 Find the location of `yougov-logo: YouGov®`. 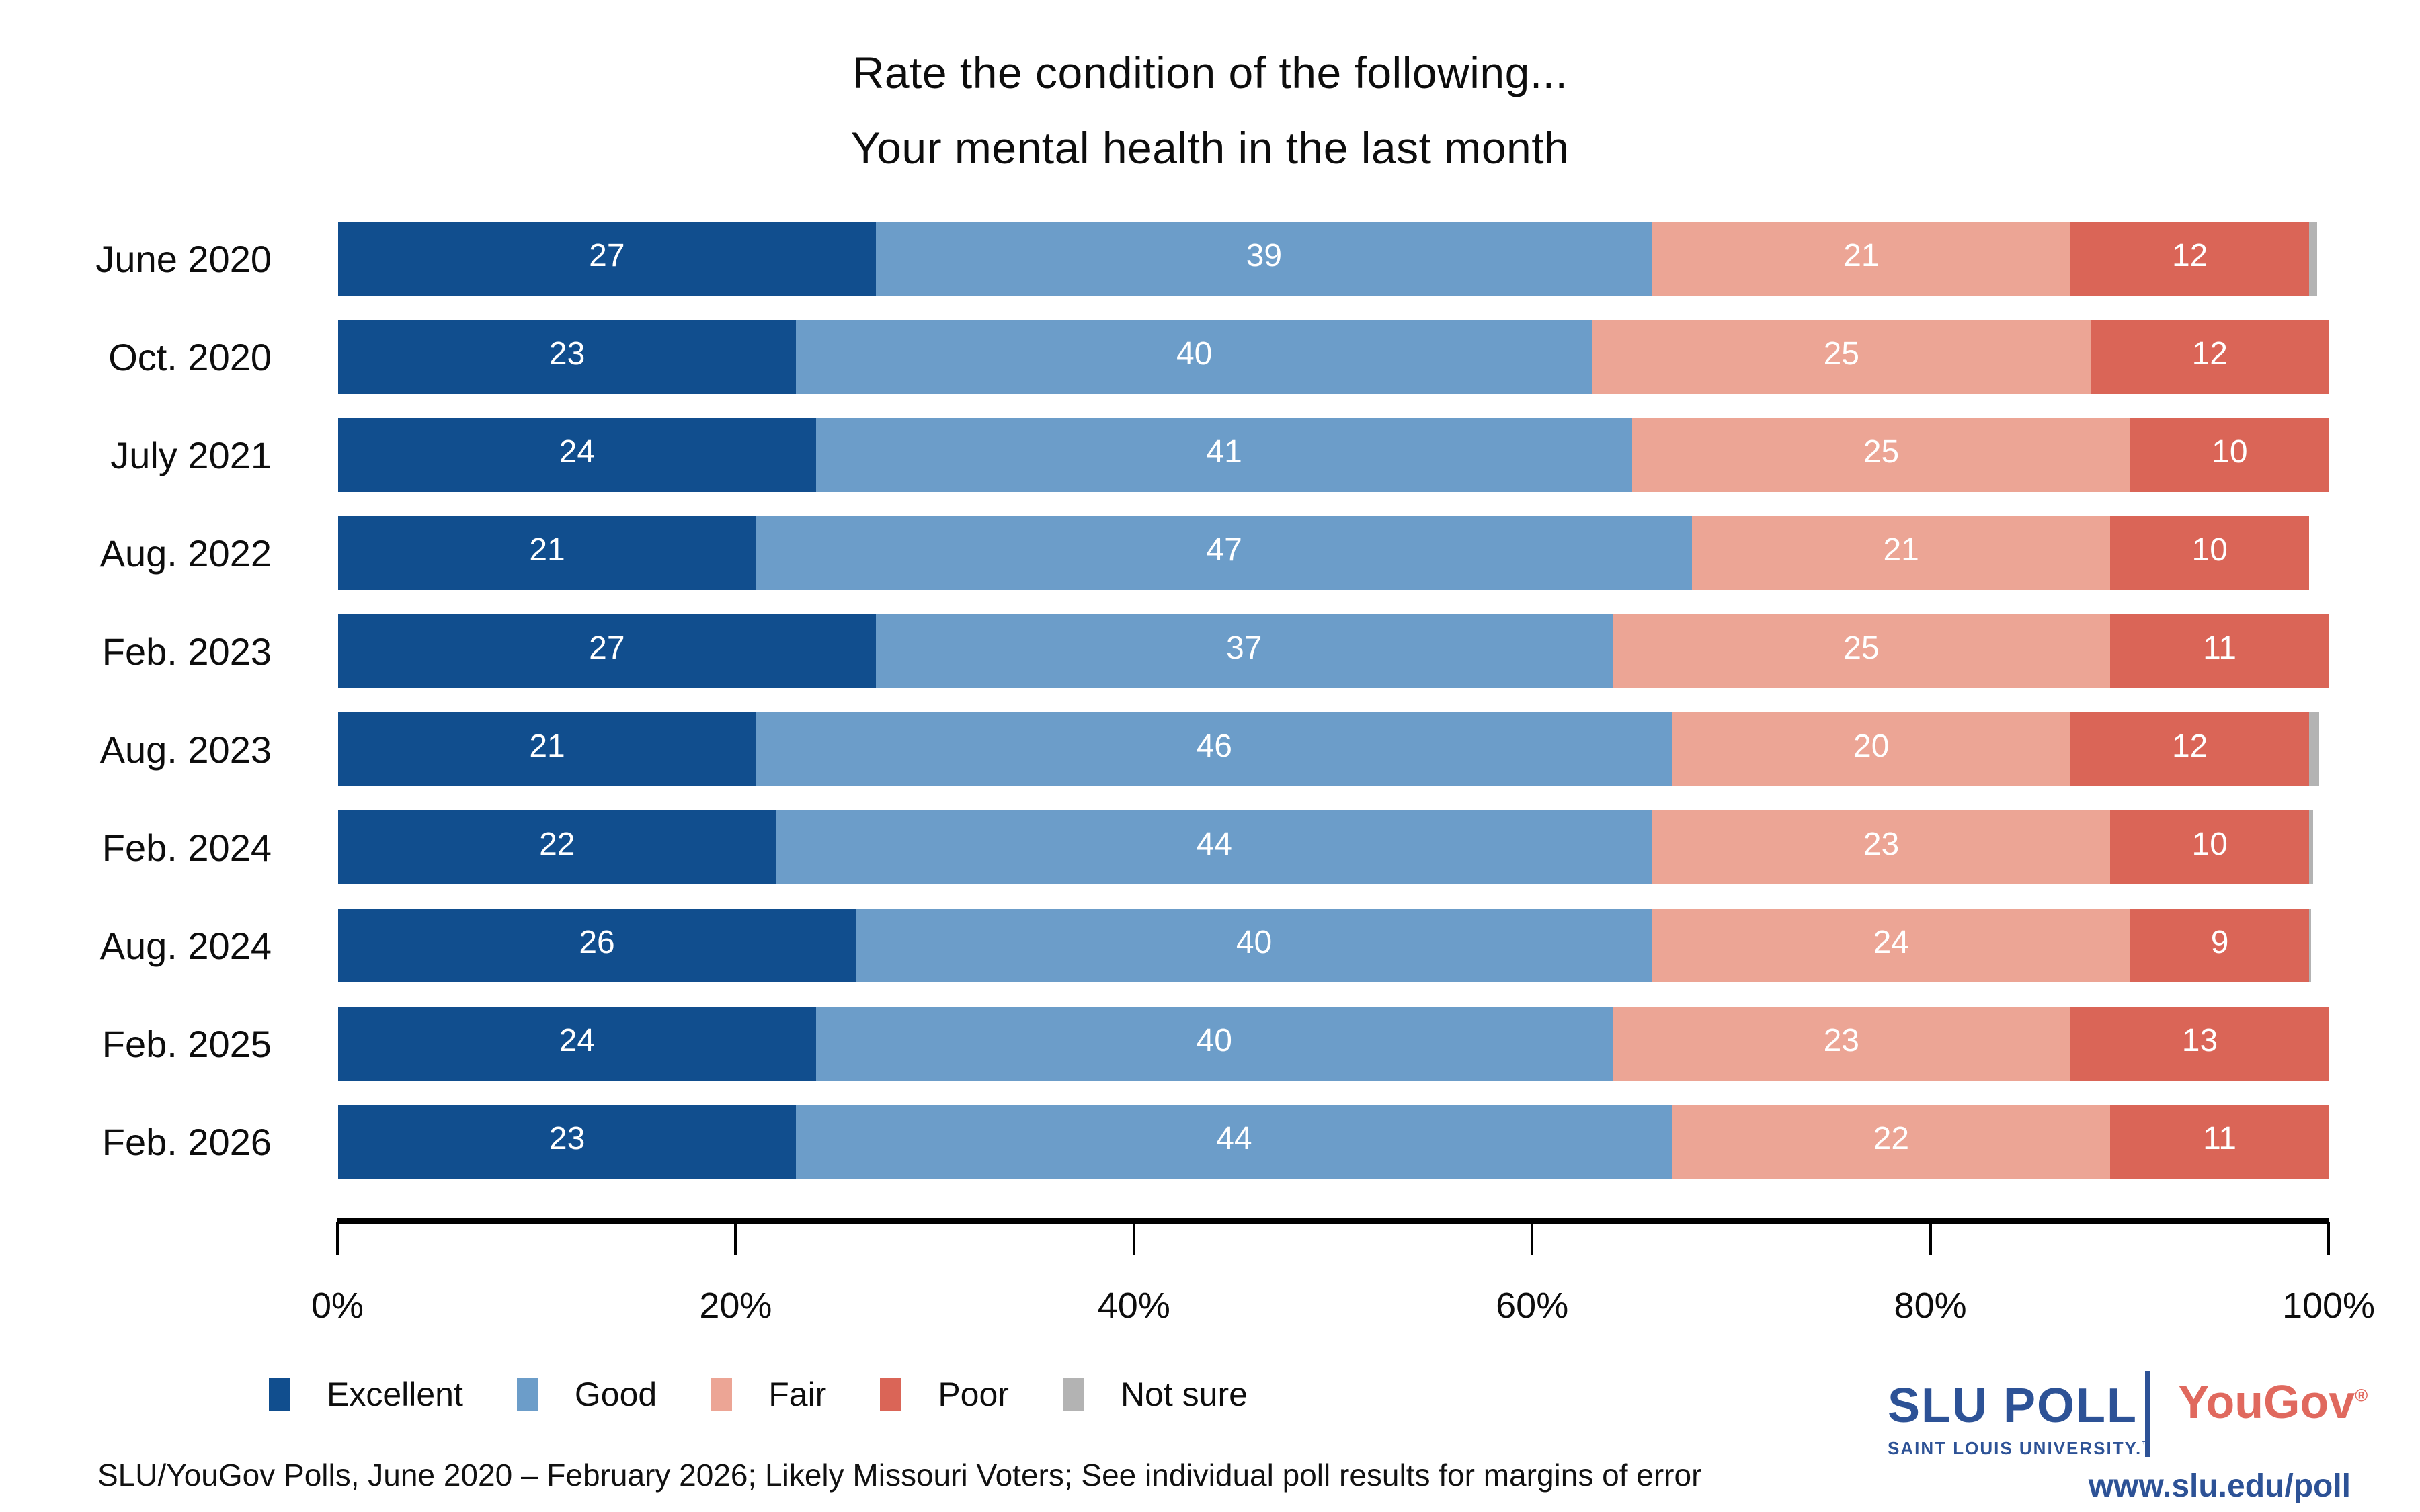

yougov-logo: YouGov® is located at coordinates (2273, 1402).